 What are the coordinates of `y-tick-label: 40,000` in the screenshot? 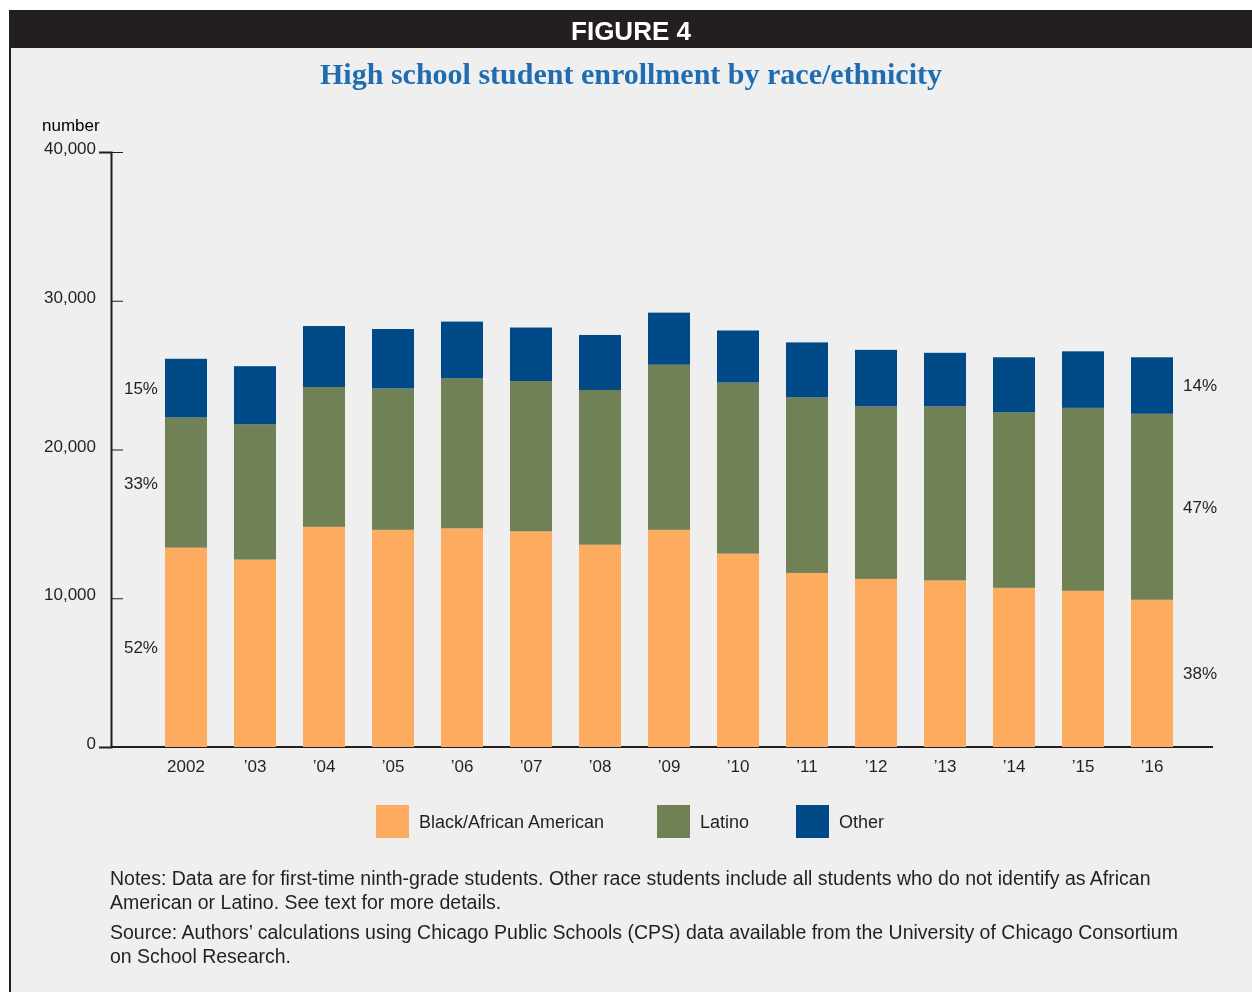 It's located at (70, 149).